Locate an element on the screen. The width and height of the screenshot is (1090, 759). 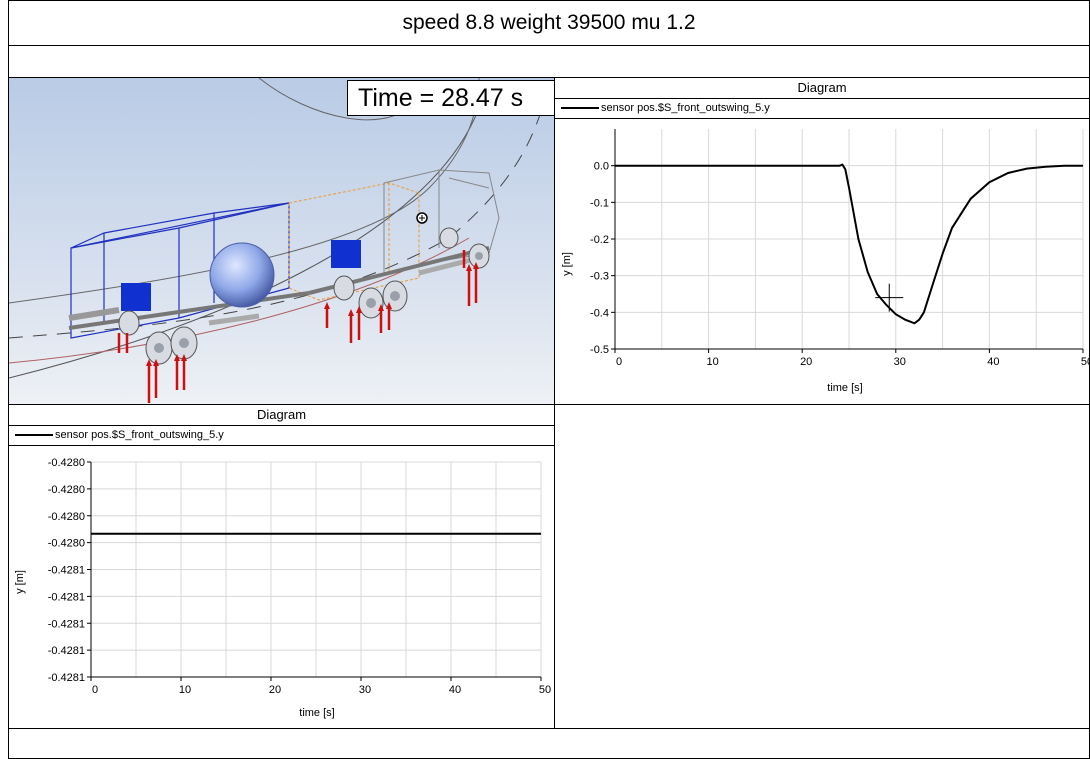
title-text: speed 8.8 weight 39500 mu 1.2 is located at coordinates (549, 22).